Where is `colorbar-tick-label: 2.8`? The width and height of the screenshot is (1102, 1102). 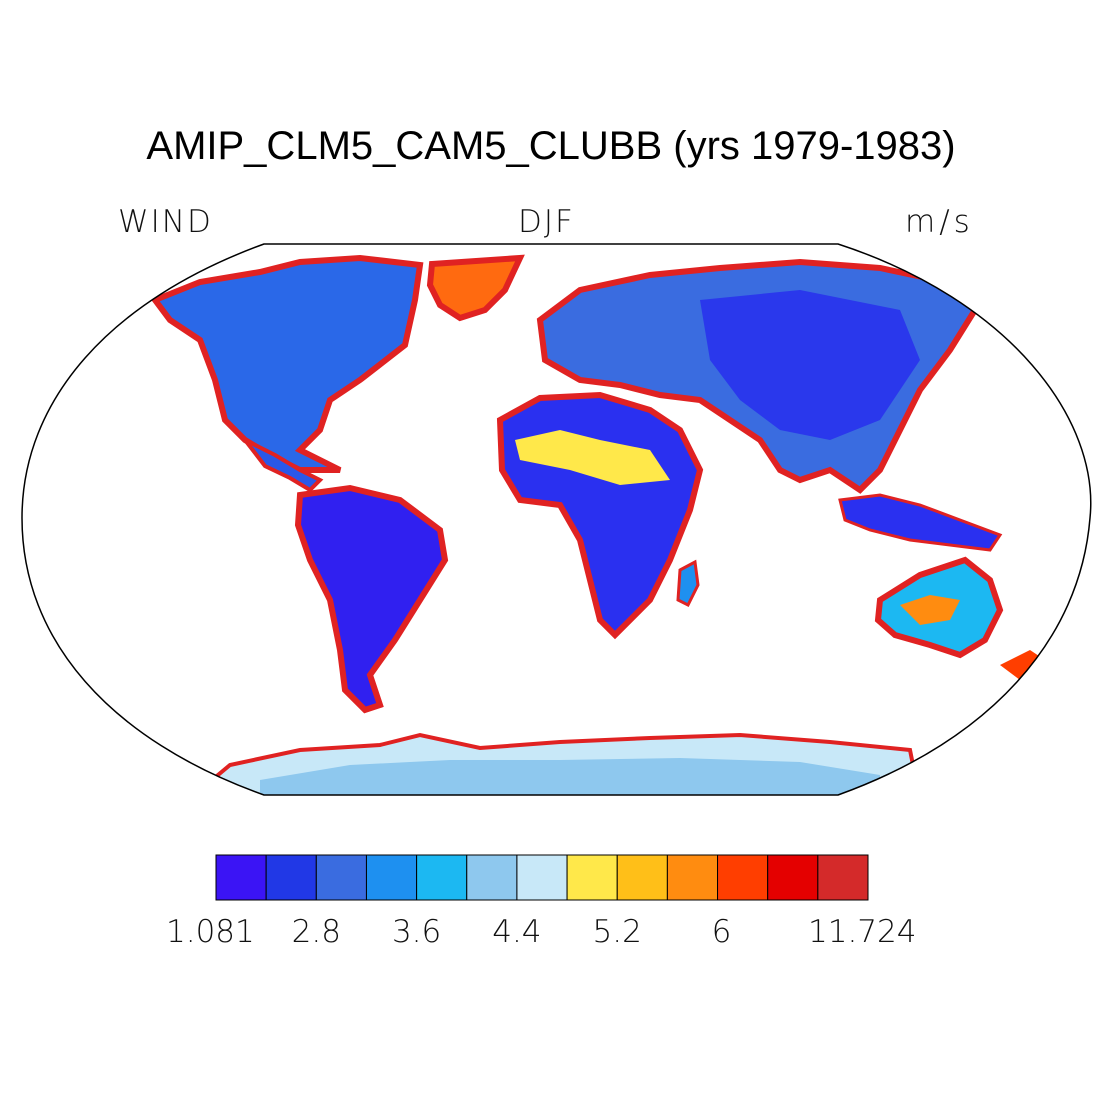 colorbar-tick-label: 2.8 is located at coordinates (316, 932).